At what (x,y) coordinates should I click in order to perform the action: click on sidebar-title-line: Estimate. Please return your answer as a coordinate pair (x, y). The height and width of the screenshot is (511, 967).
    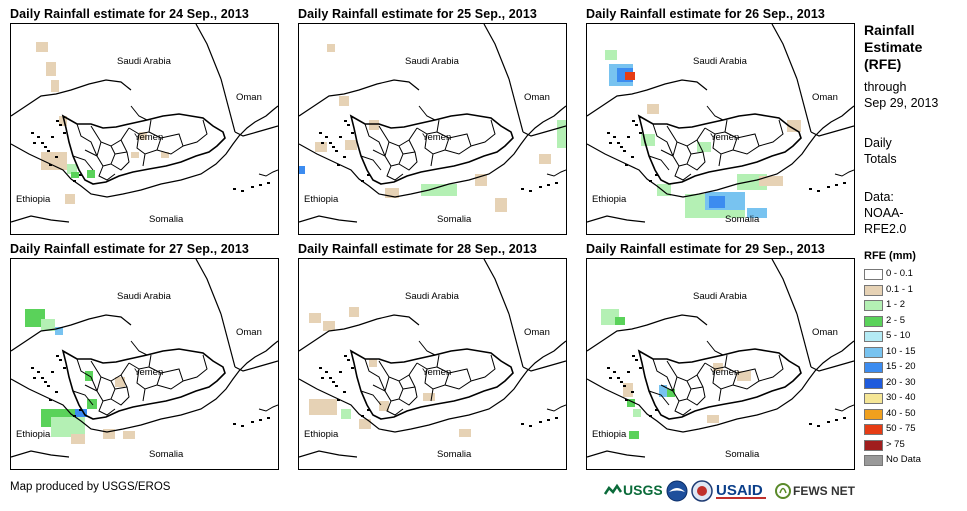
    Looking at the image, I should click on (893, 47).